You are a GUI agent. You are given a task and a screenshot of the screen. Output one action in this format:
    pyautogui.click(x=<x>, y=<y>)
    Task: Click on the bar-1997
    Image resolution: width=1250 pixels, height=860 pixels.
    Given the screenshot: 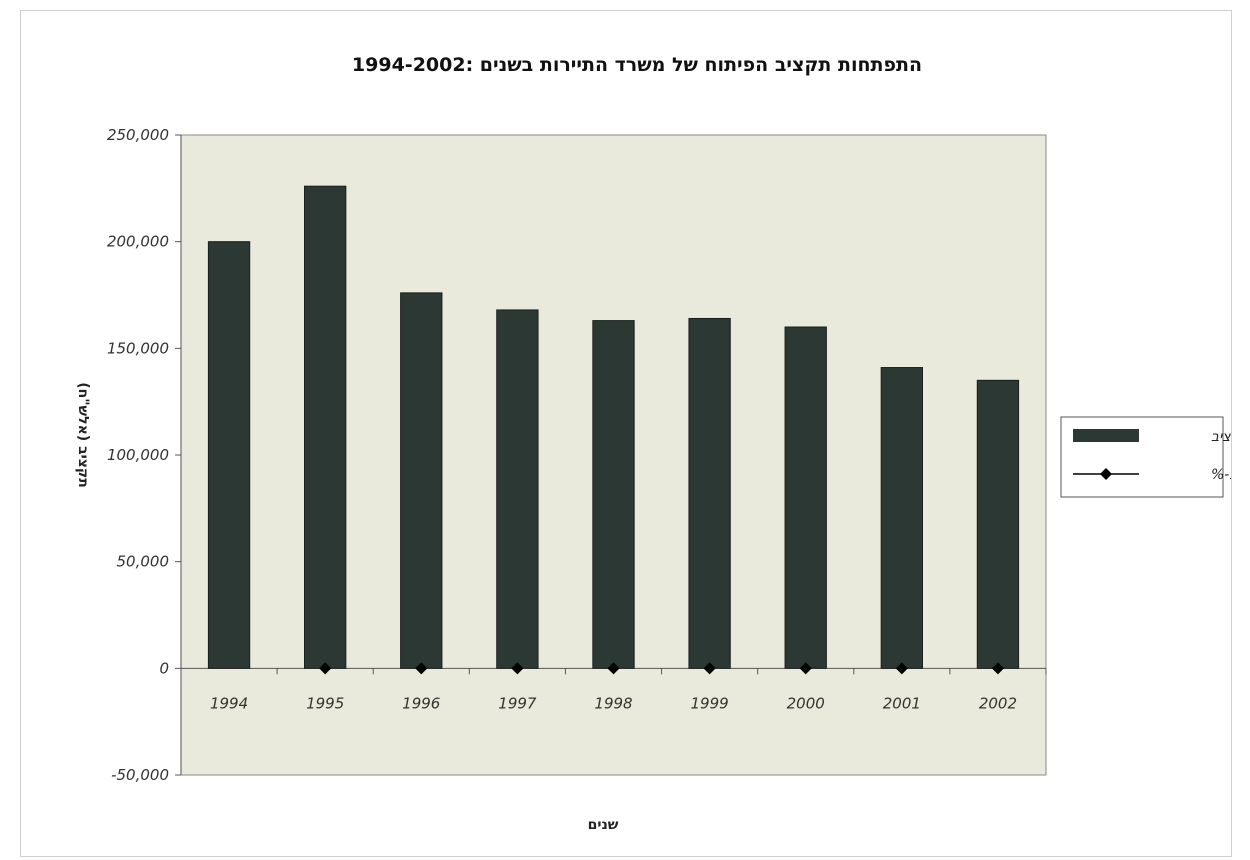 What is the action you would take?
    pyautogui.click(x=517, y=489)
    